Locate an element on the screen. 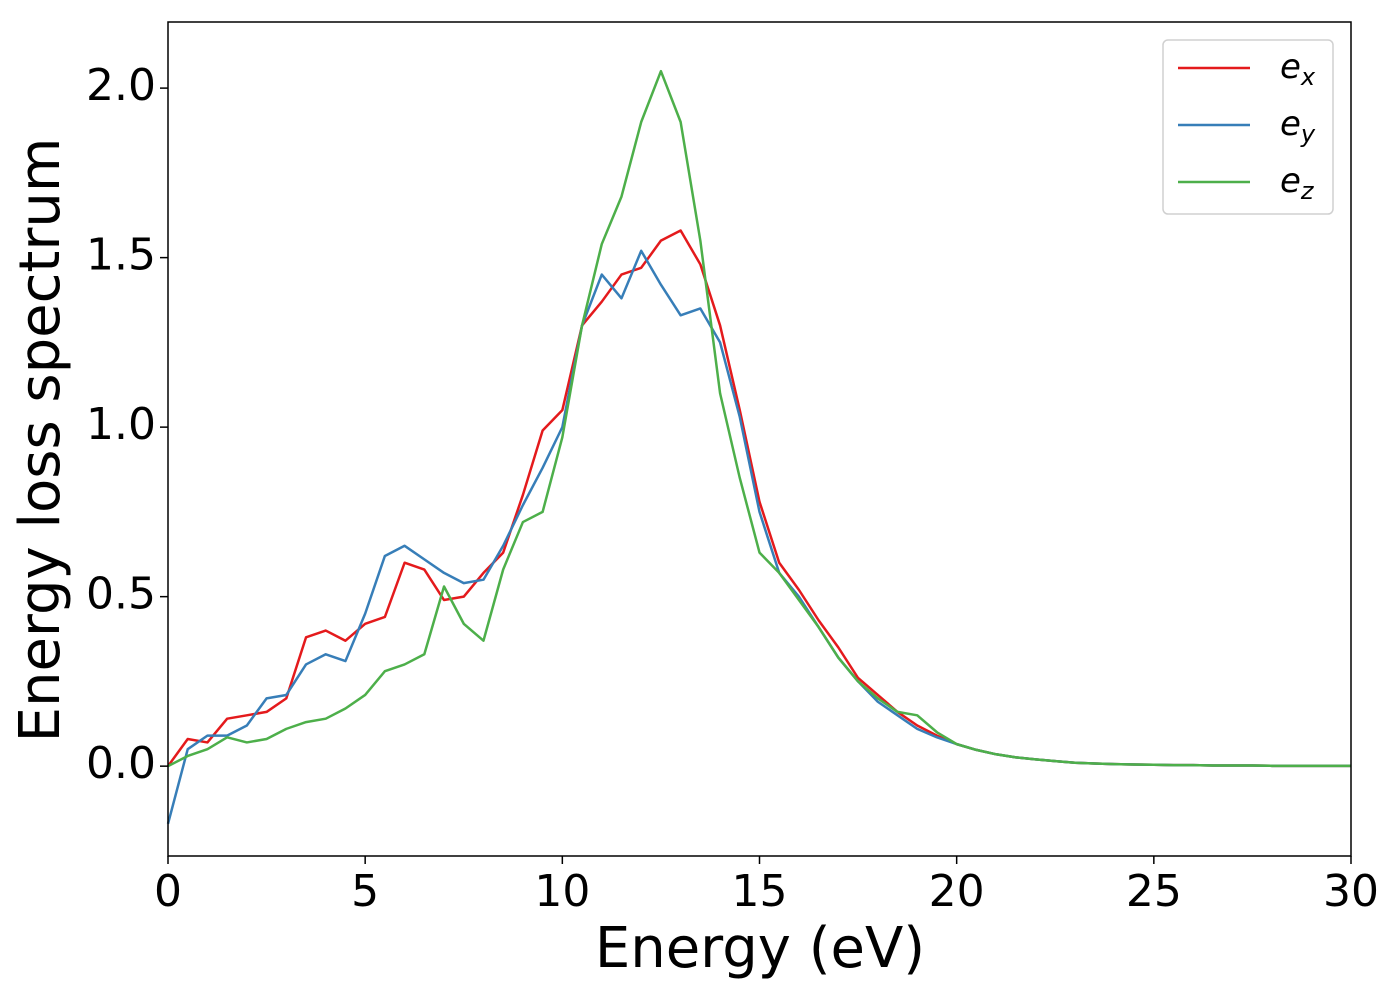  legend-label: ey is located at coordinates (1298, 126).